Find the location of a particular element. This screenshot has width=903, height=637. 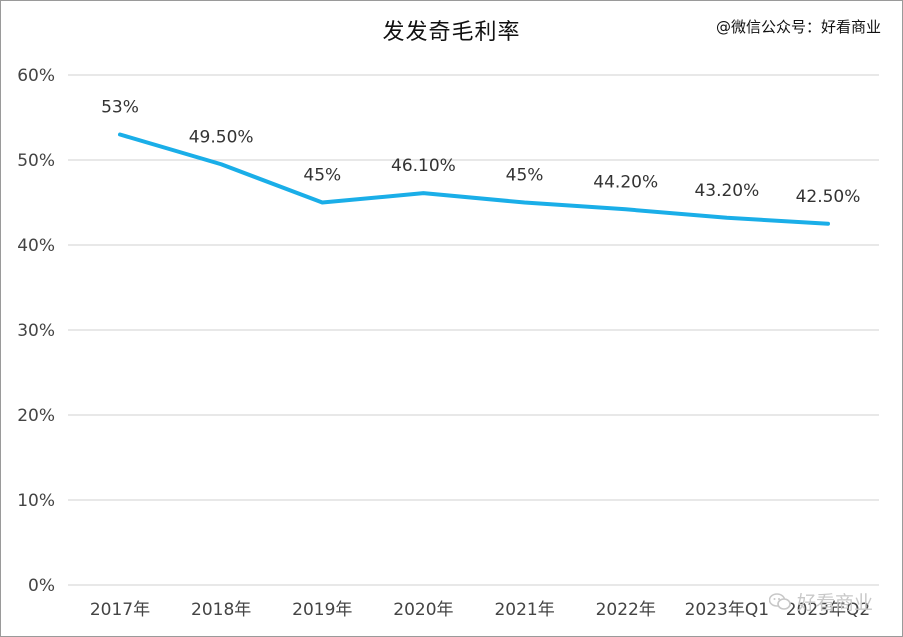

y-tick-label: 30% is located at coordinates (36, 331).